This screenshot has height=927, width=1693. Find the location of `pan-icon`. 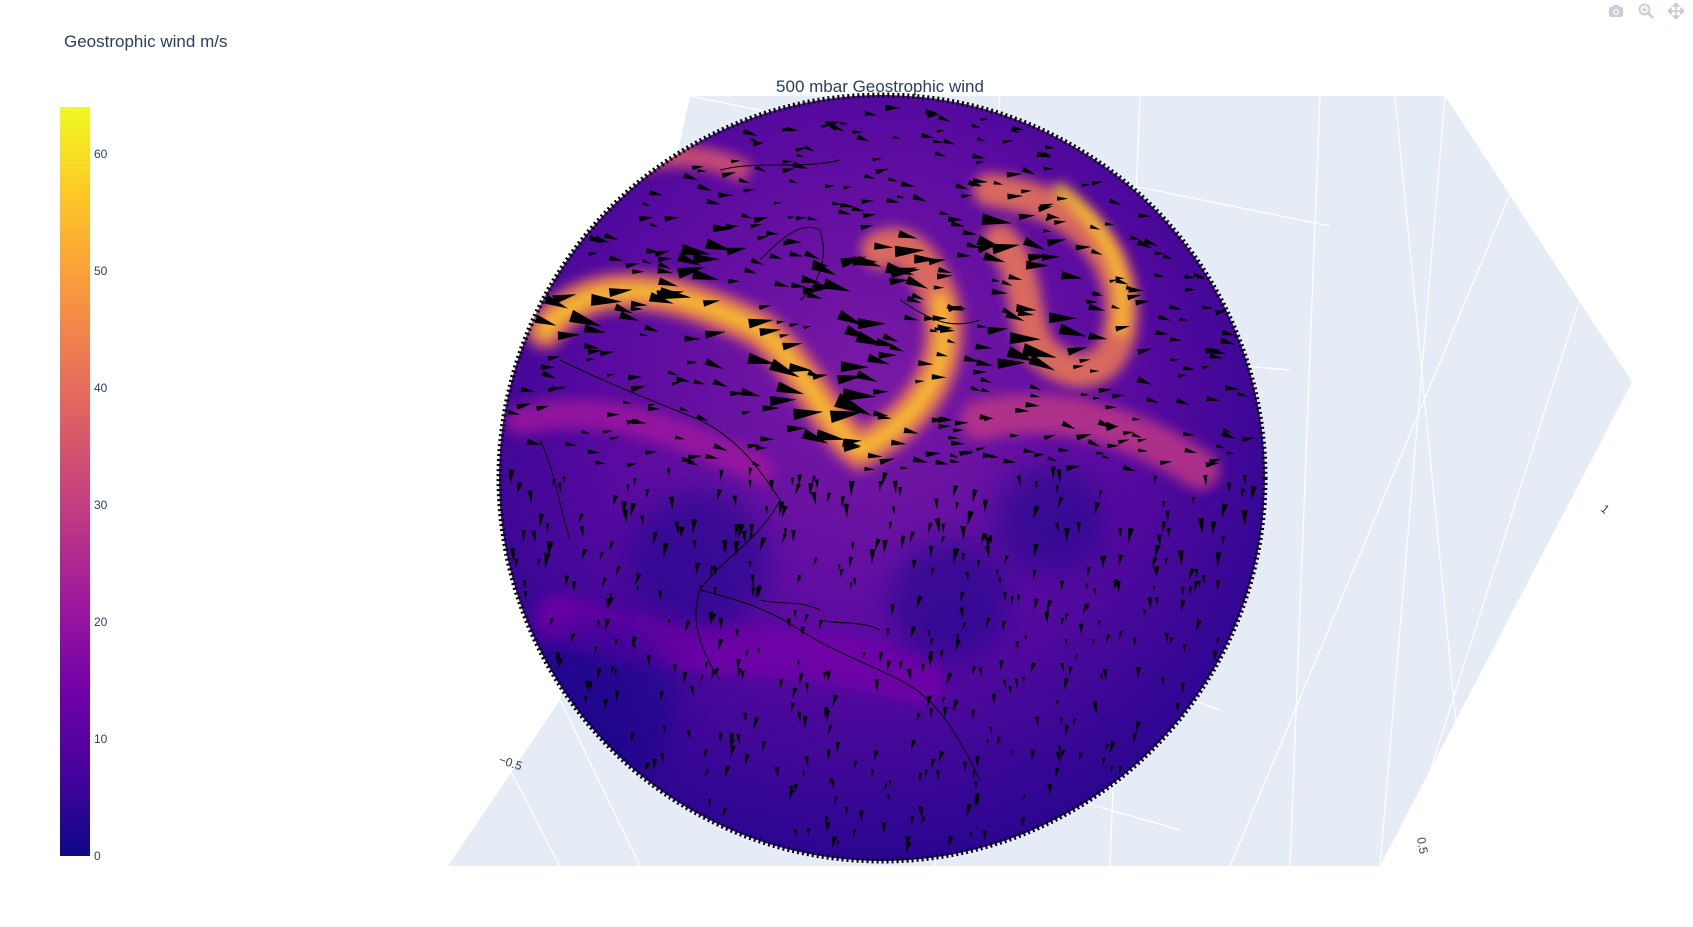

pan-icon is located at coordinates (1676, 11).